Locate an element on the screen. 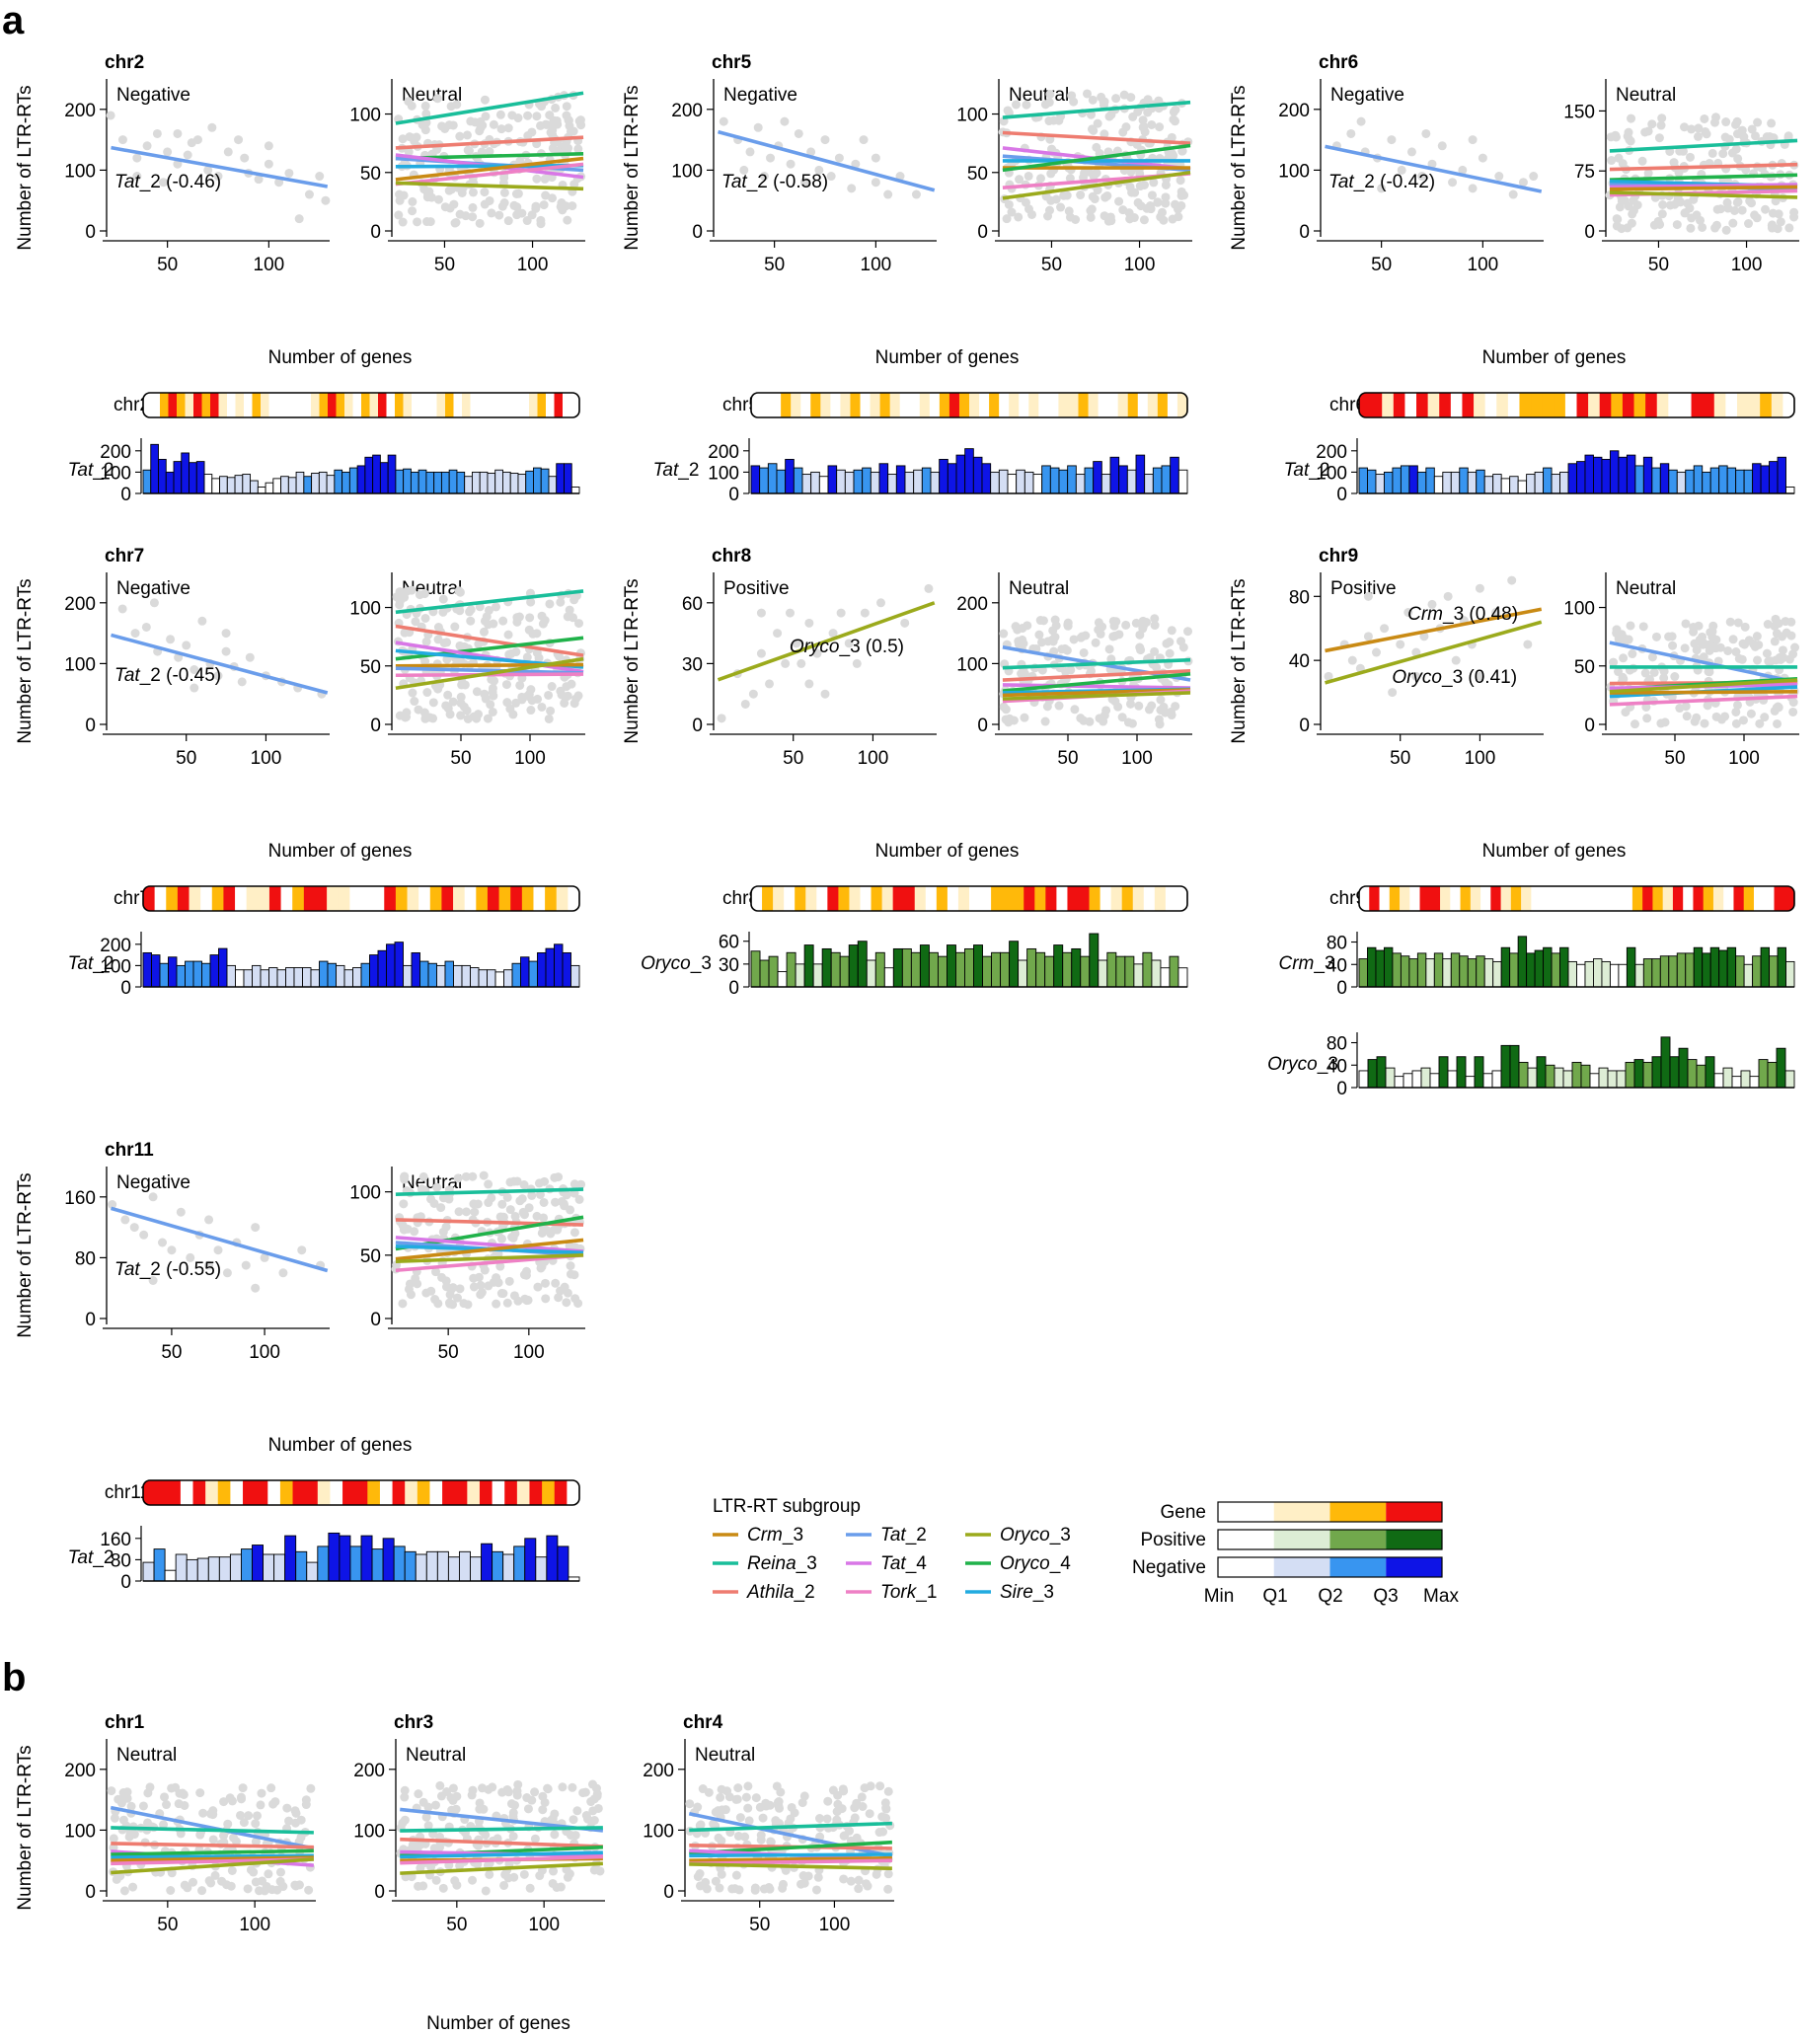 This screenshot has height=2035, width=1820. label-italic-part: Oryco is located at coordinates (666, 963).